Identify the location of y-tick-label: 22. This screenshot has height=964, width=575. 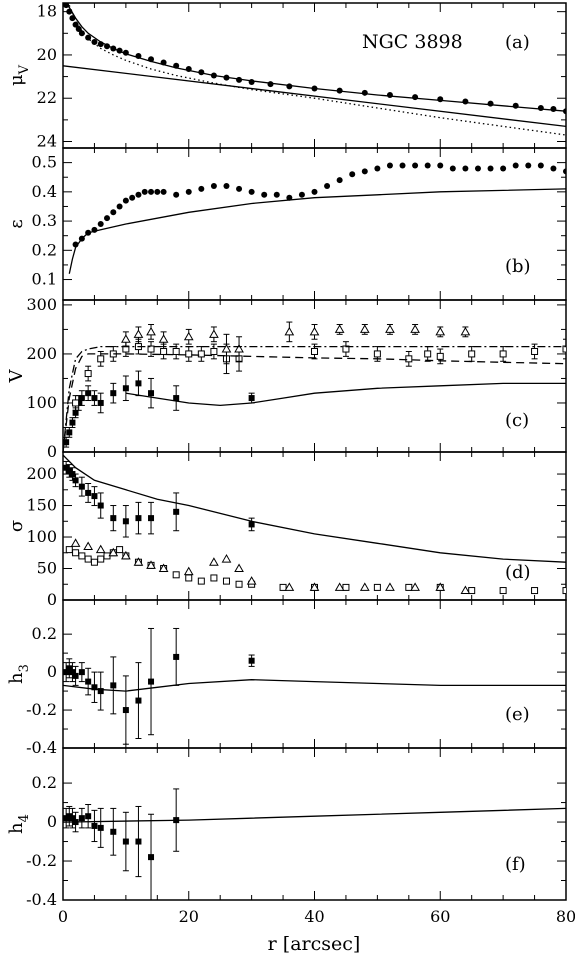
(47, 97).